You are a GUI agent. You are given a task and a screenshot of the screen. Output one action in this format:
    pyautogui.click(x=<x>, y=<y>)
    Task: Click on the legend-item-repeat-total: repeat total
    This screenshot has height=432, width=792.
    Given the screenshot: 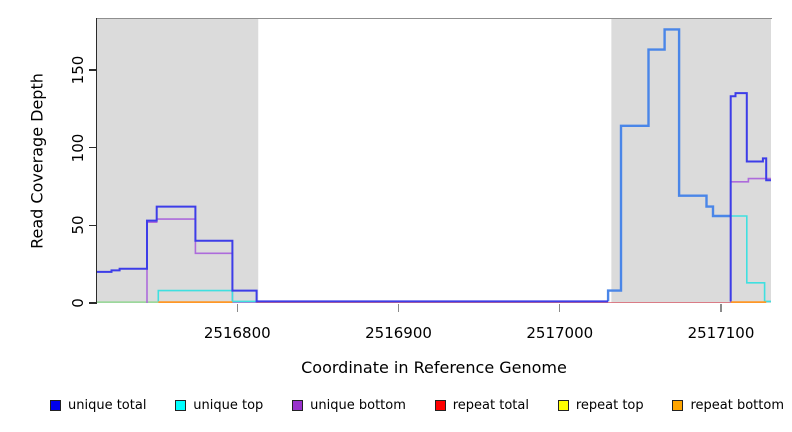 What is the action you would take?
    pyautogui.click(x=481, y=405)
    